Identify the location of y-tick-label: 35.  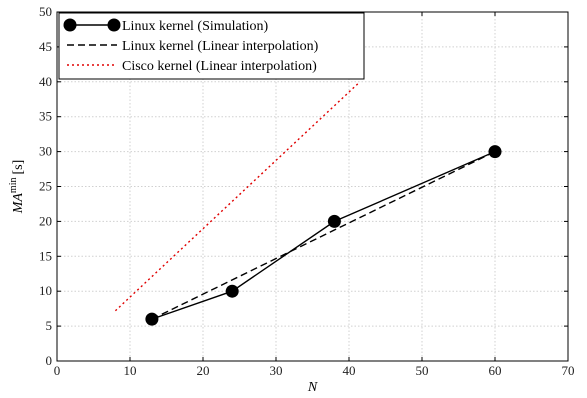
(45, 116).